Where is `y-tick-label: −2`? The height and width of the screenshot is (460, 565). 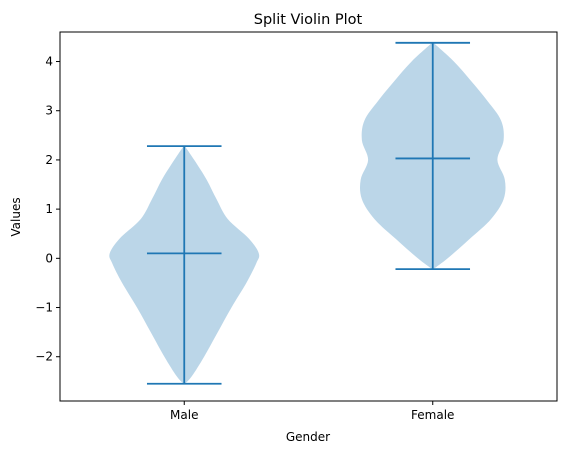 y-tick-label: −2 is located at coordinates (44, 357).